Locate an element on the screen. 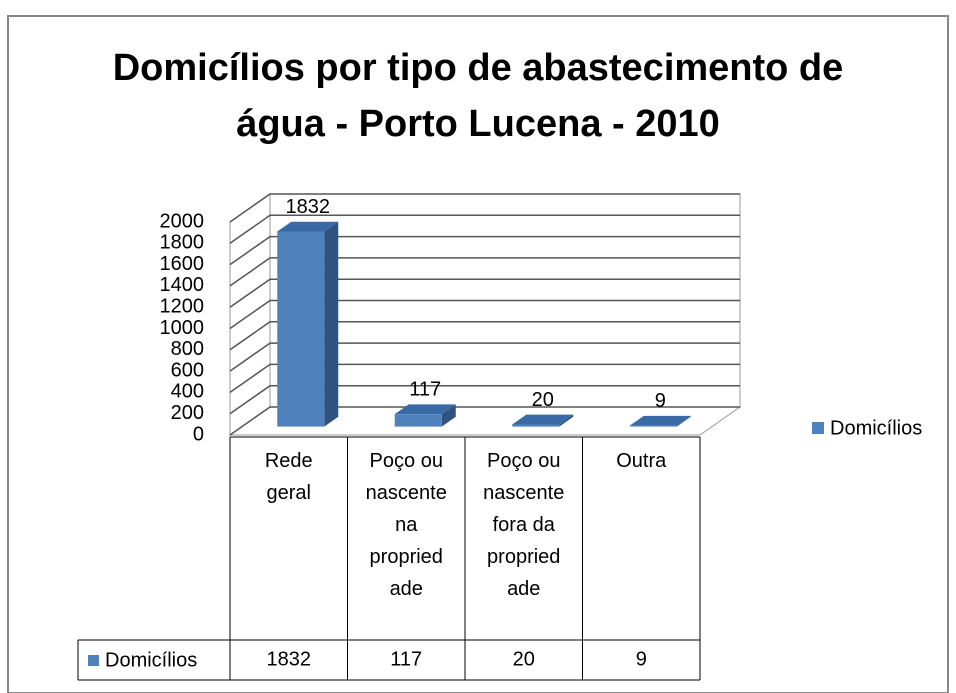 Image resolution: width=956 pixels, height=693 pixels. value-label: 1832 is located at coordinates (308, 207).